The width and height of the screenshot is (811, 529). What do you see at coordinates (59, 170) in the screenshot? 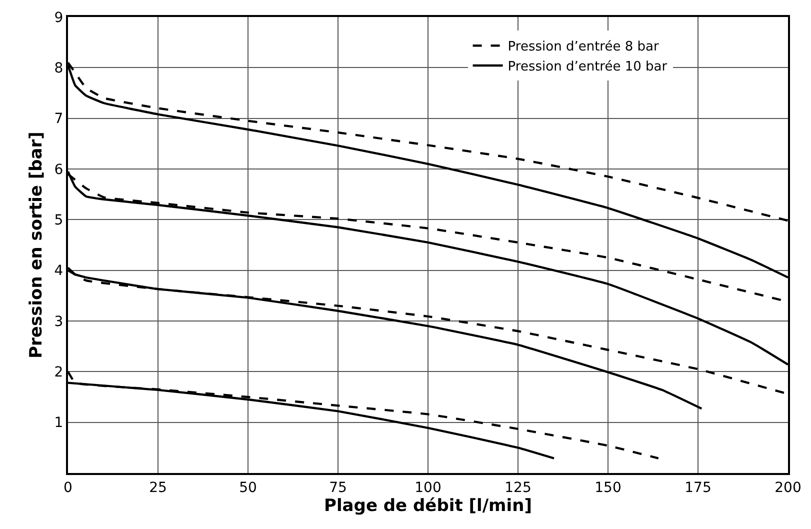
I see `y-tick-label: 6` at bounding box center [59, 170].